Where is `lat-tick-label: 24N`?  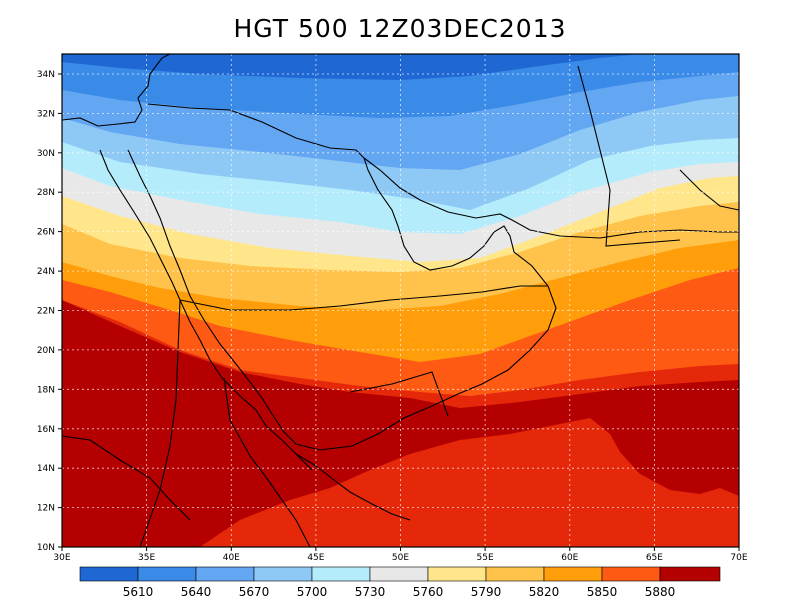 lat-tick-label: 24N is located at coordinates (46, 272).